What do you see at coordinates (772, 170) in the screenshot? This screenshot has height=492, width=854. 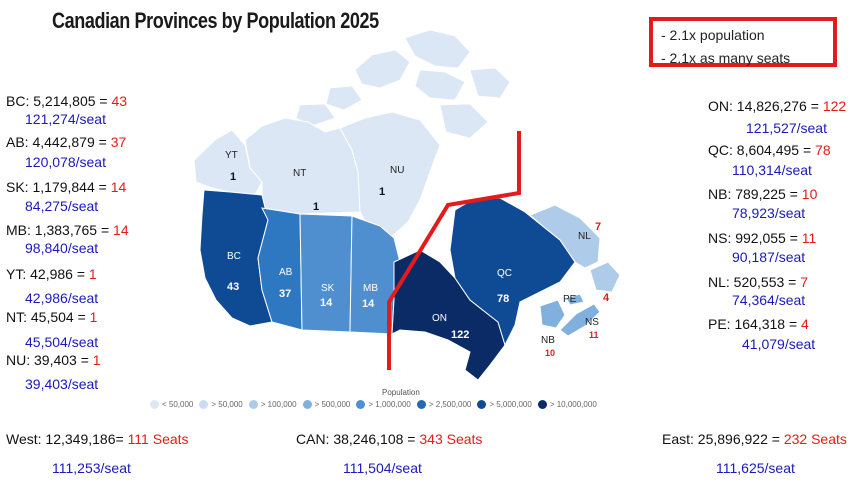 I see `east-per-seat-1: 110,314/seat` at bounding box center [772, 170].